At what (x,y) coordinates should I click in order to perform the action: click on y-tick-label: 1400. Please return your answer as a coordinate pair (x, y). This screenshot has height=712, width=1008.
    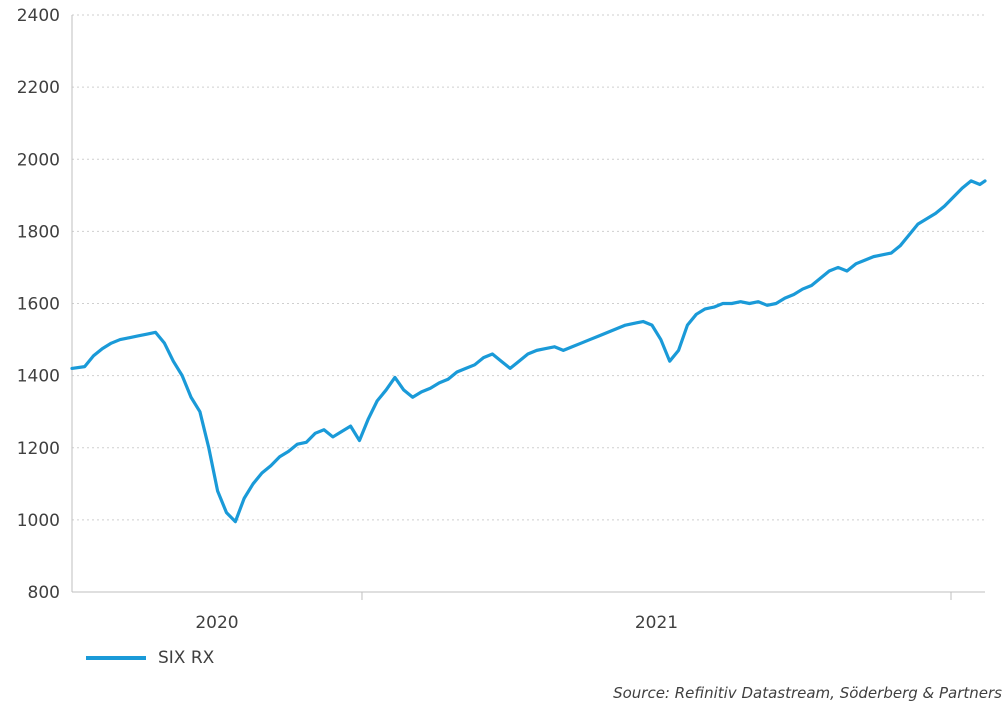
    Looking at the image, I should click on (38, 377).